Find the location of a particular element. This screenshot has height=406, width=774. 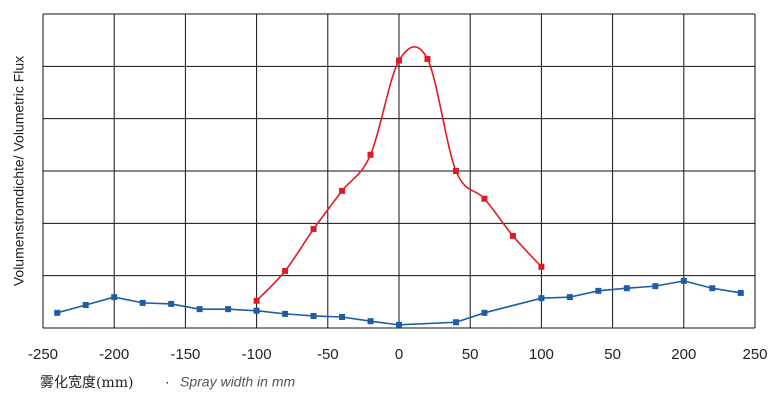

x-tick-label: 200 is located at coordinates (683, 354).